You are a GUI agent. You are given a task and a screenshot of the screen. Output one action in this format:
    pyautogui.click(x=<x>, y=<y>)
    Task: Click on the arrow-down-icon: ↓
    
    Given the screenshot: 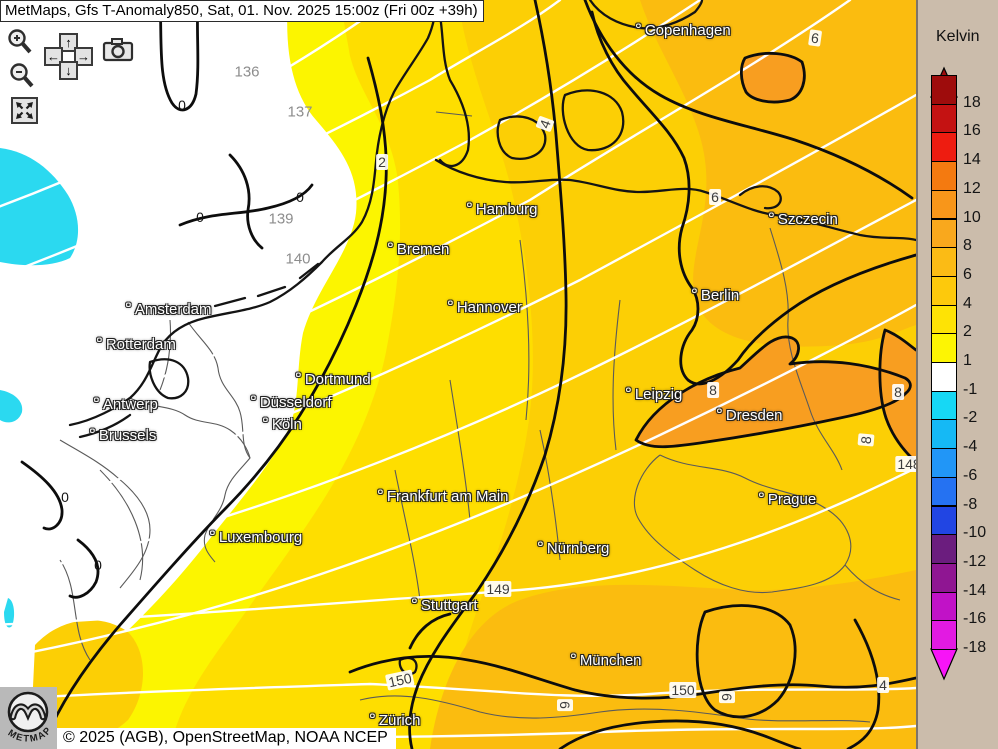 What is the action you would take?
    pyautogui.click(x=68, y=70)
    